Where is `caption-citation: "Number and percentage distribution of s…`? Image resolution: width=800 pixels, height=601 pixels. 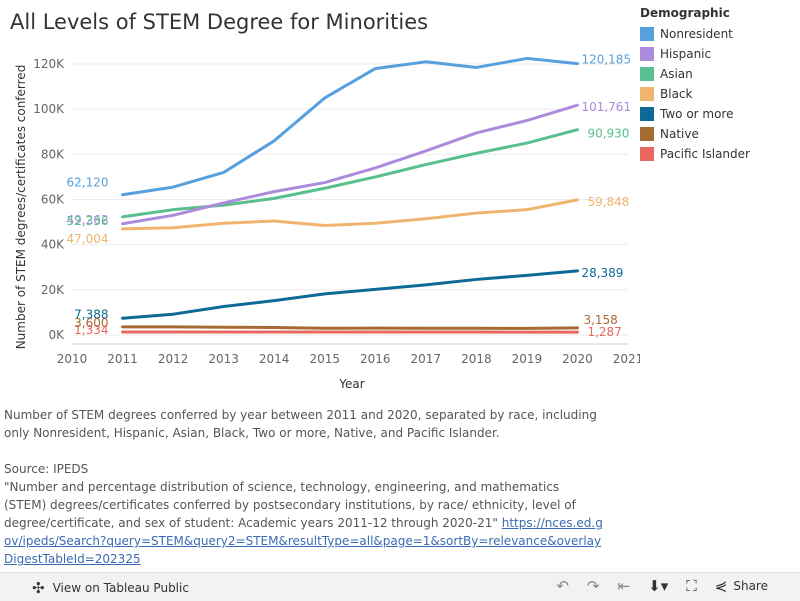
caption-citation: "Number and percentage distribution of s… is located at coordinates (304, 523).